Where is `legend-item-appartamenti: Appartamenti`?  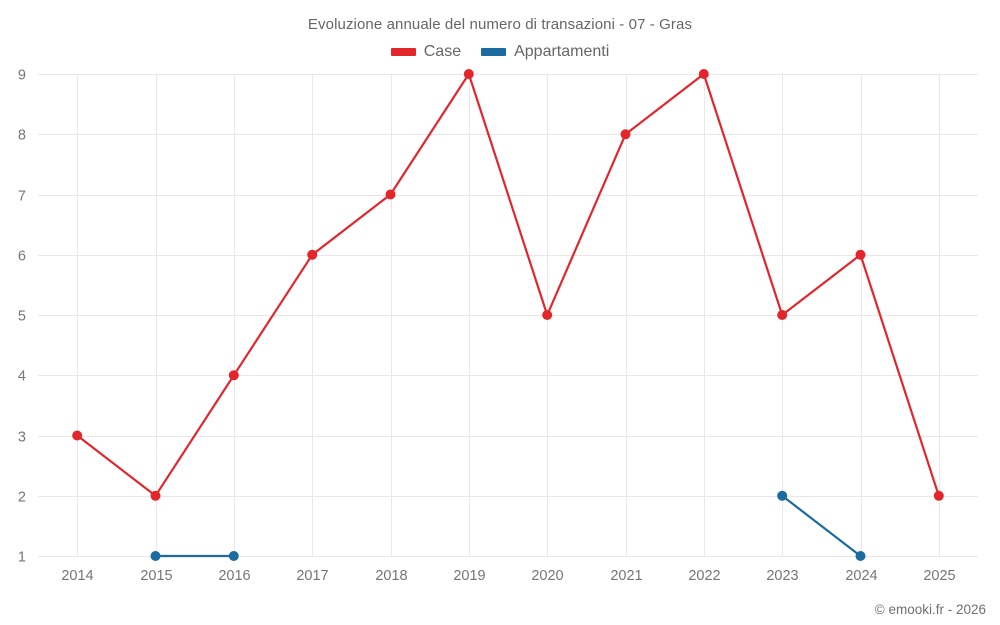
legend-item-appartamenti: Appartamenti is located at coordinates (545, 52).